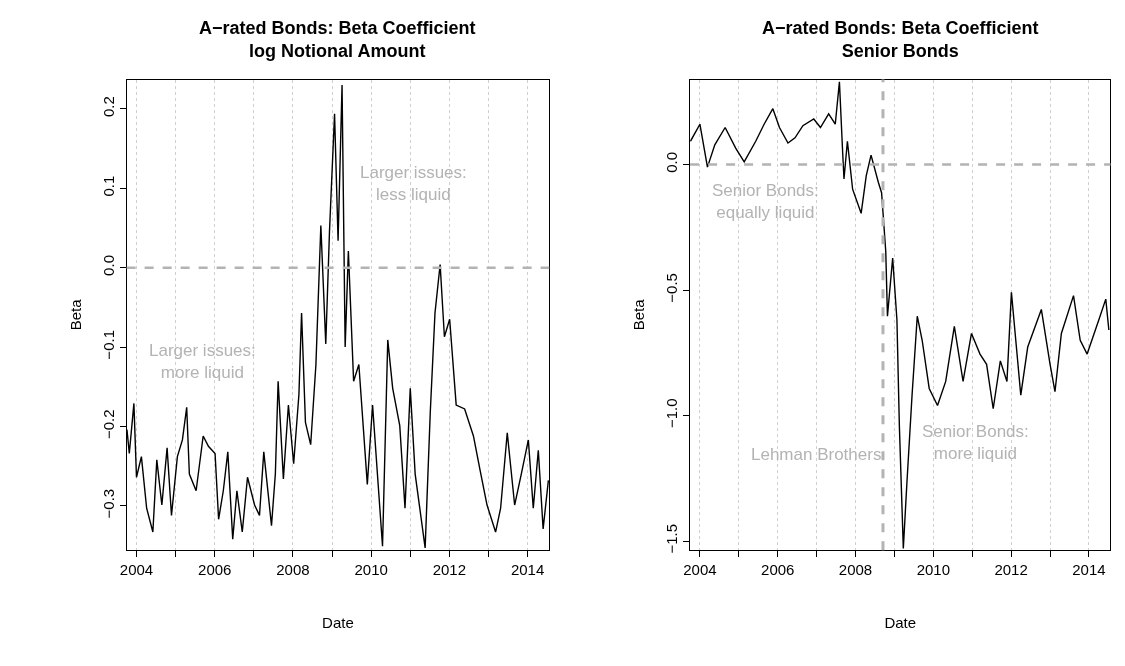  What do you see at coordinates (108, 345) in the screenshot?
I see `y-tick-label: −0.1` at bounding box center [108, 345].